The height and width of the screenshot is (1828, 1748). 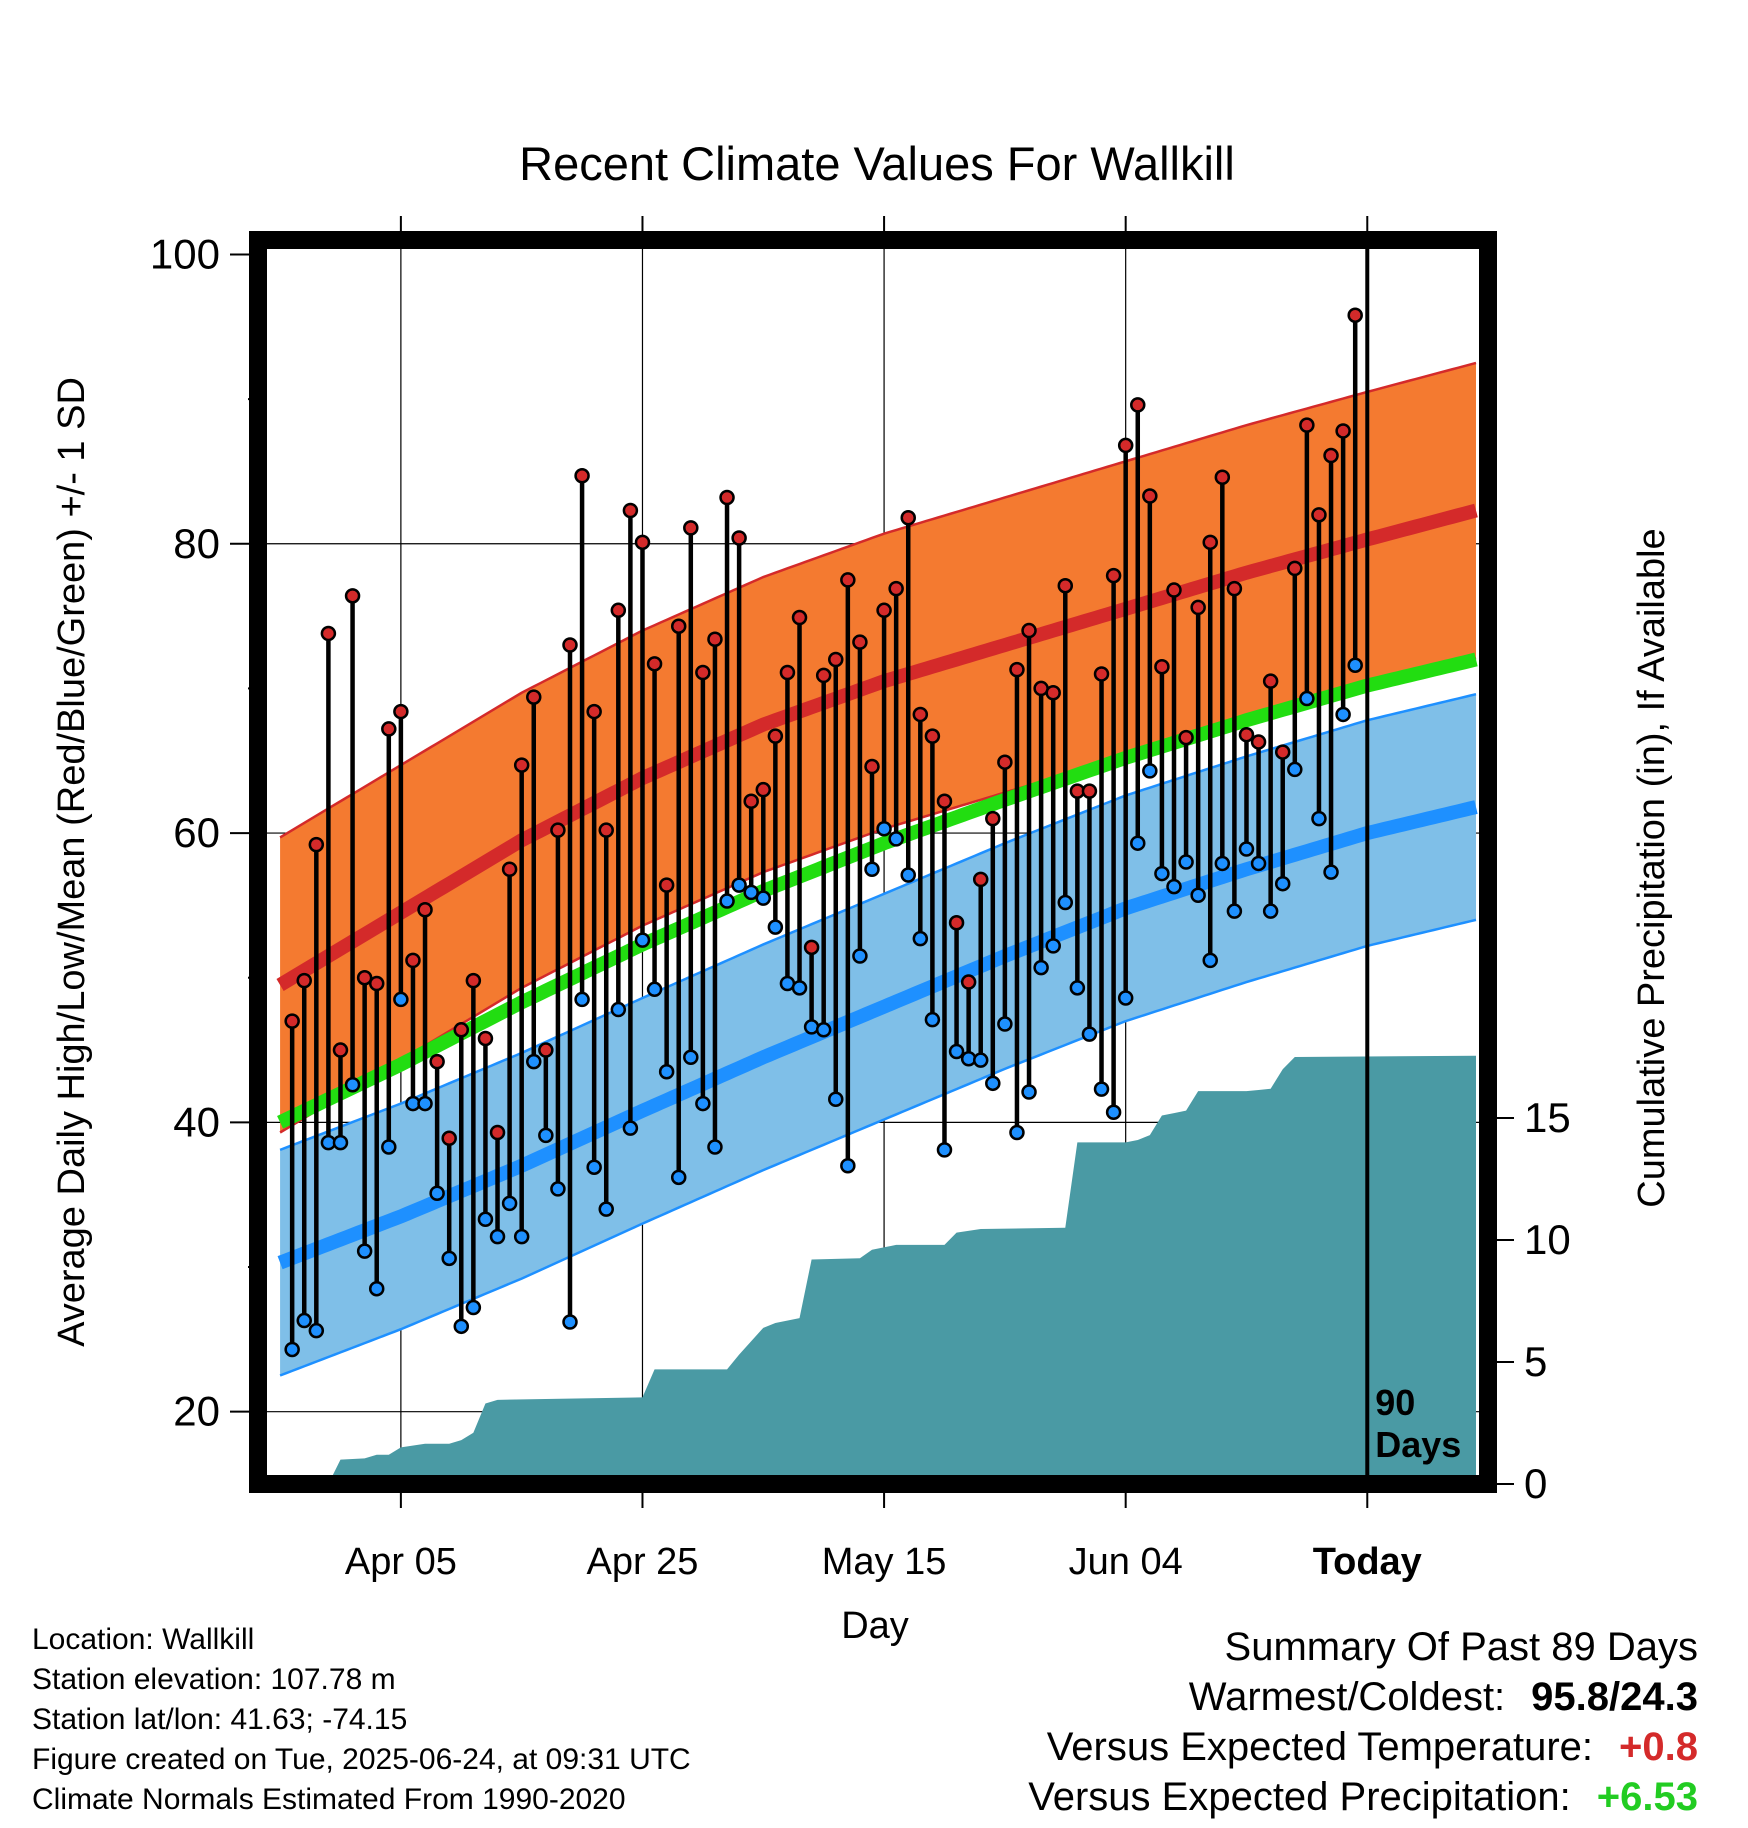 What do you see at coordinates (220, 1719) in the screenshot?
I see `latlon-text: Station lat/lon: 41.63; -74.15` at bounding box center [220, 1719].